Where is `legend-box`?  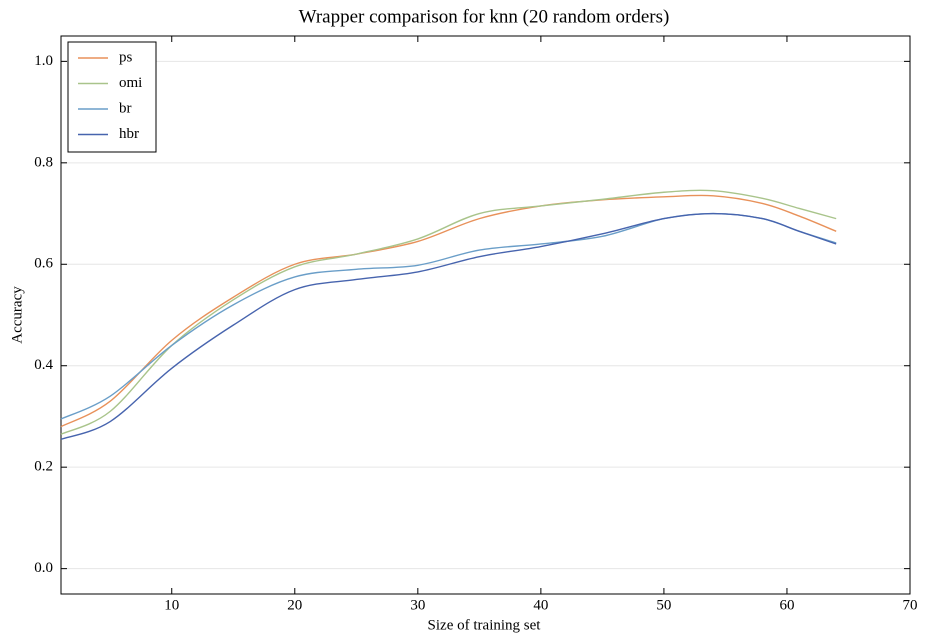
legend-box is located at coordinates (112, 97).